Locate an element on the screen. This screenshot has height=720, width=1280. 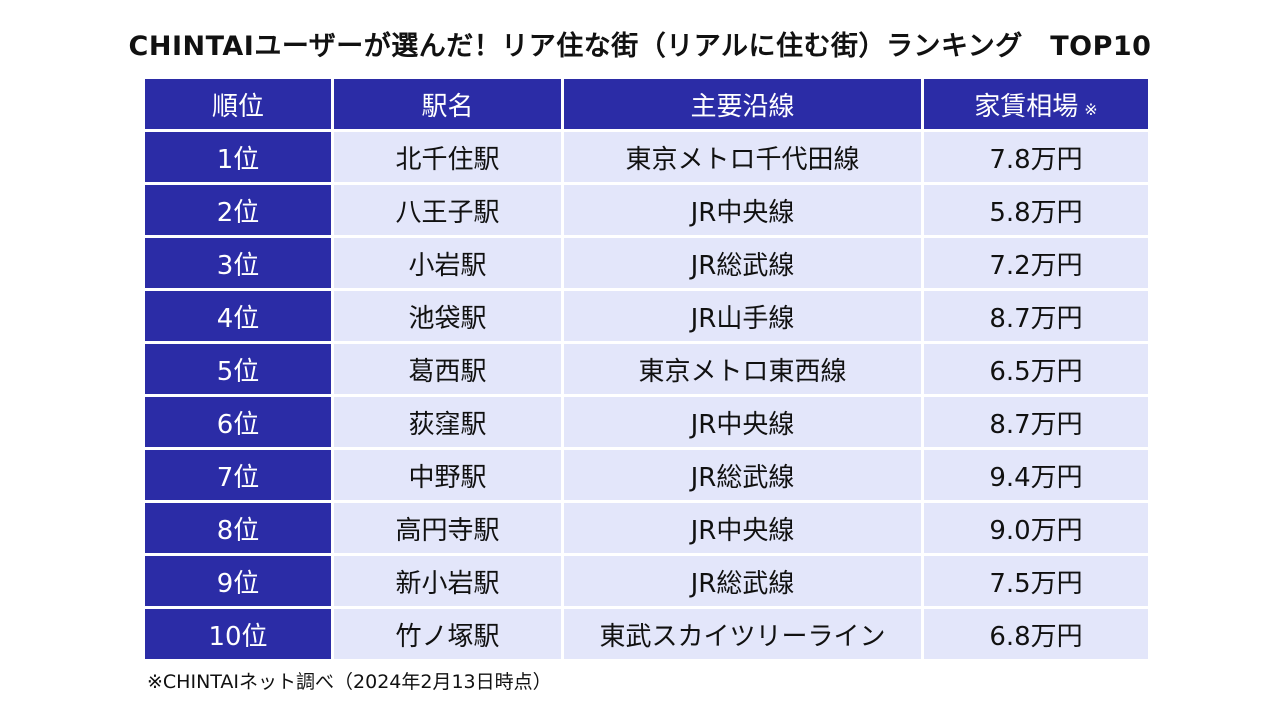
rent-cell: 5.8万円 is located at coordinates (1036, 210).